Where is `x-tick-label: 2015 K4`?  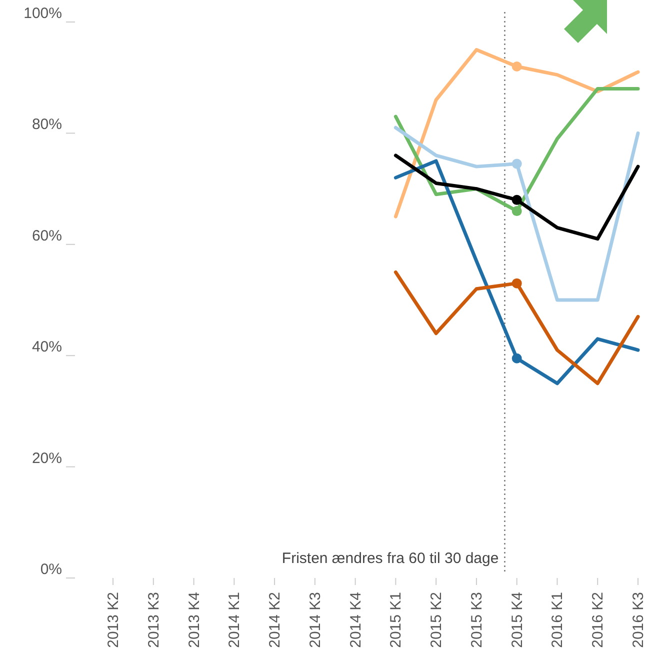
x-tick-label: 2015 K4 is located at coordinates (517, 620).